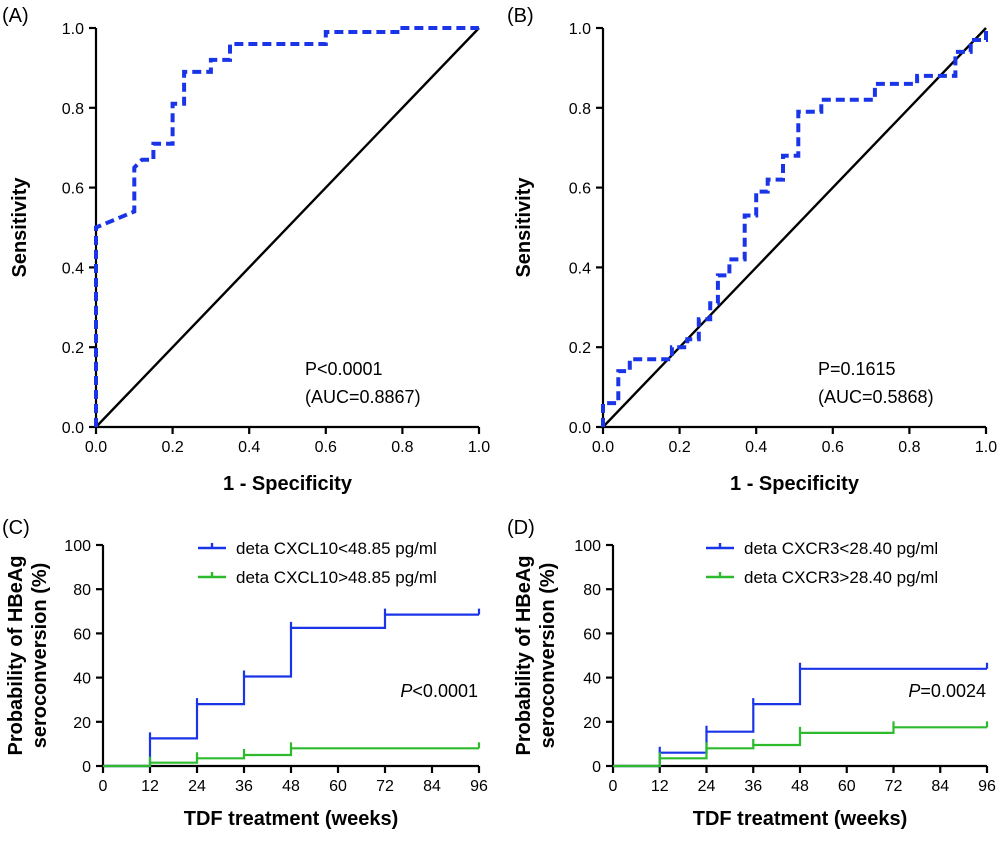 Image resolution: width=1000 pixels, height=859 pixels. Describe the element at coordinates (947, 691) in the screenshot. I see `annotation-text: P=0.0024` at that location.